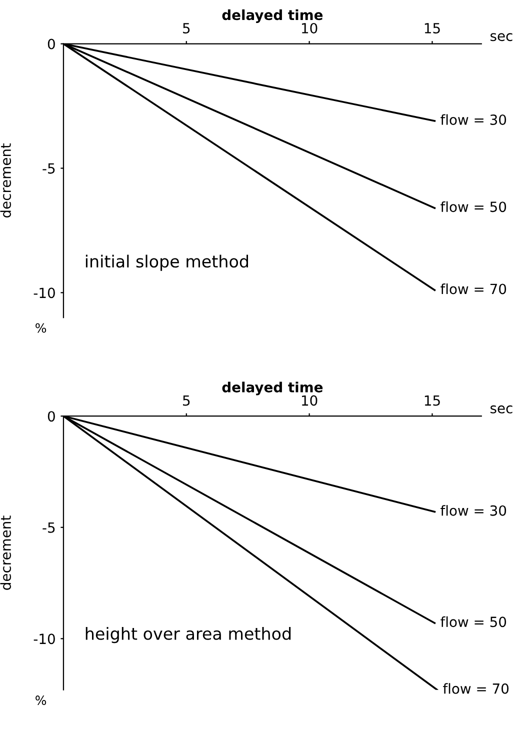 Image resolution: width=529 pixels, height=730 pixels. Describe the element at coordinates (188, 635) in the screenshot. I see `annotation: height over area method` at that location.